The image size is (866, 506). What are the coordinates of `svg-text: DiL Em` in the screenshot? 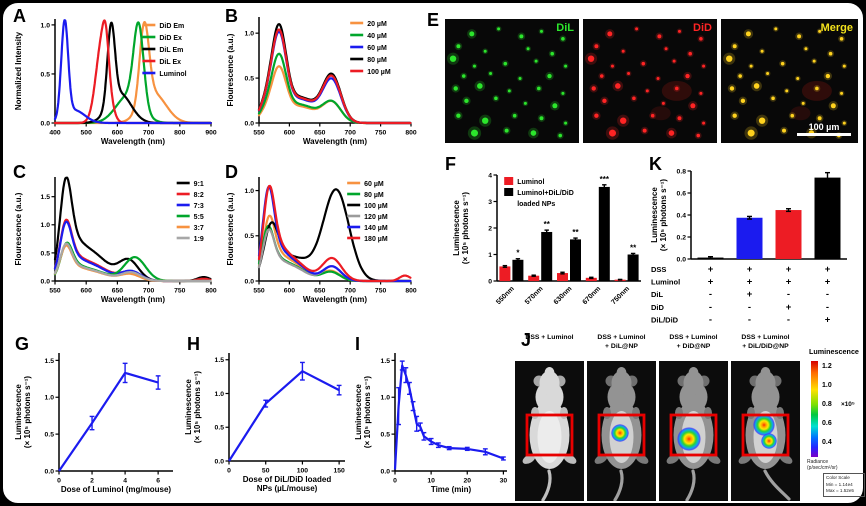 It's located at (171, 50).